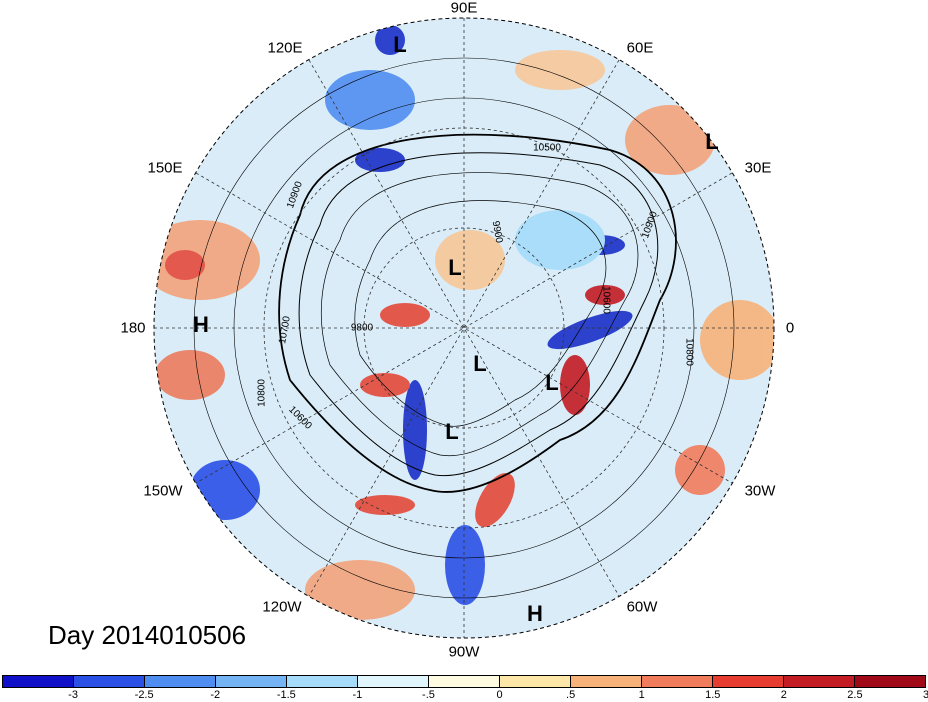 The height and width of the screenshot is (702, 928). I want to click on colorbar-tick-label: 1.5, so click(713, 695).